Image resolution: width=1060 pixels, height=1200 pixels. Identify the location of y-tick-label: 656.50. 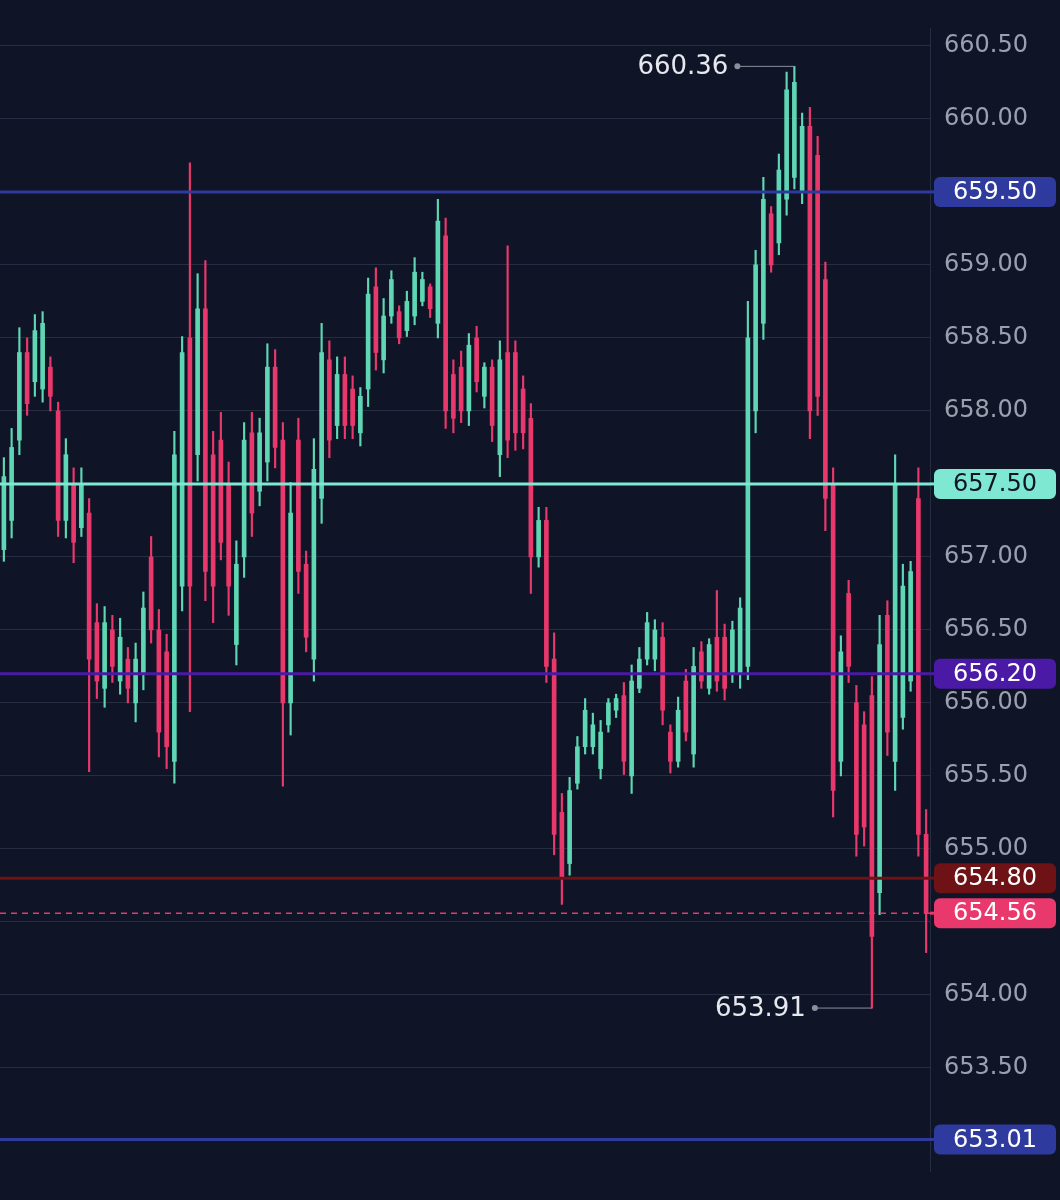
(986, 628).